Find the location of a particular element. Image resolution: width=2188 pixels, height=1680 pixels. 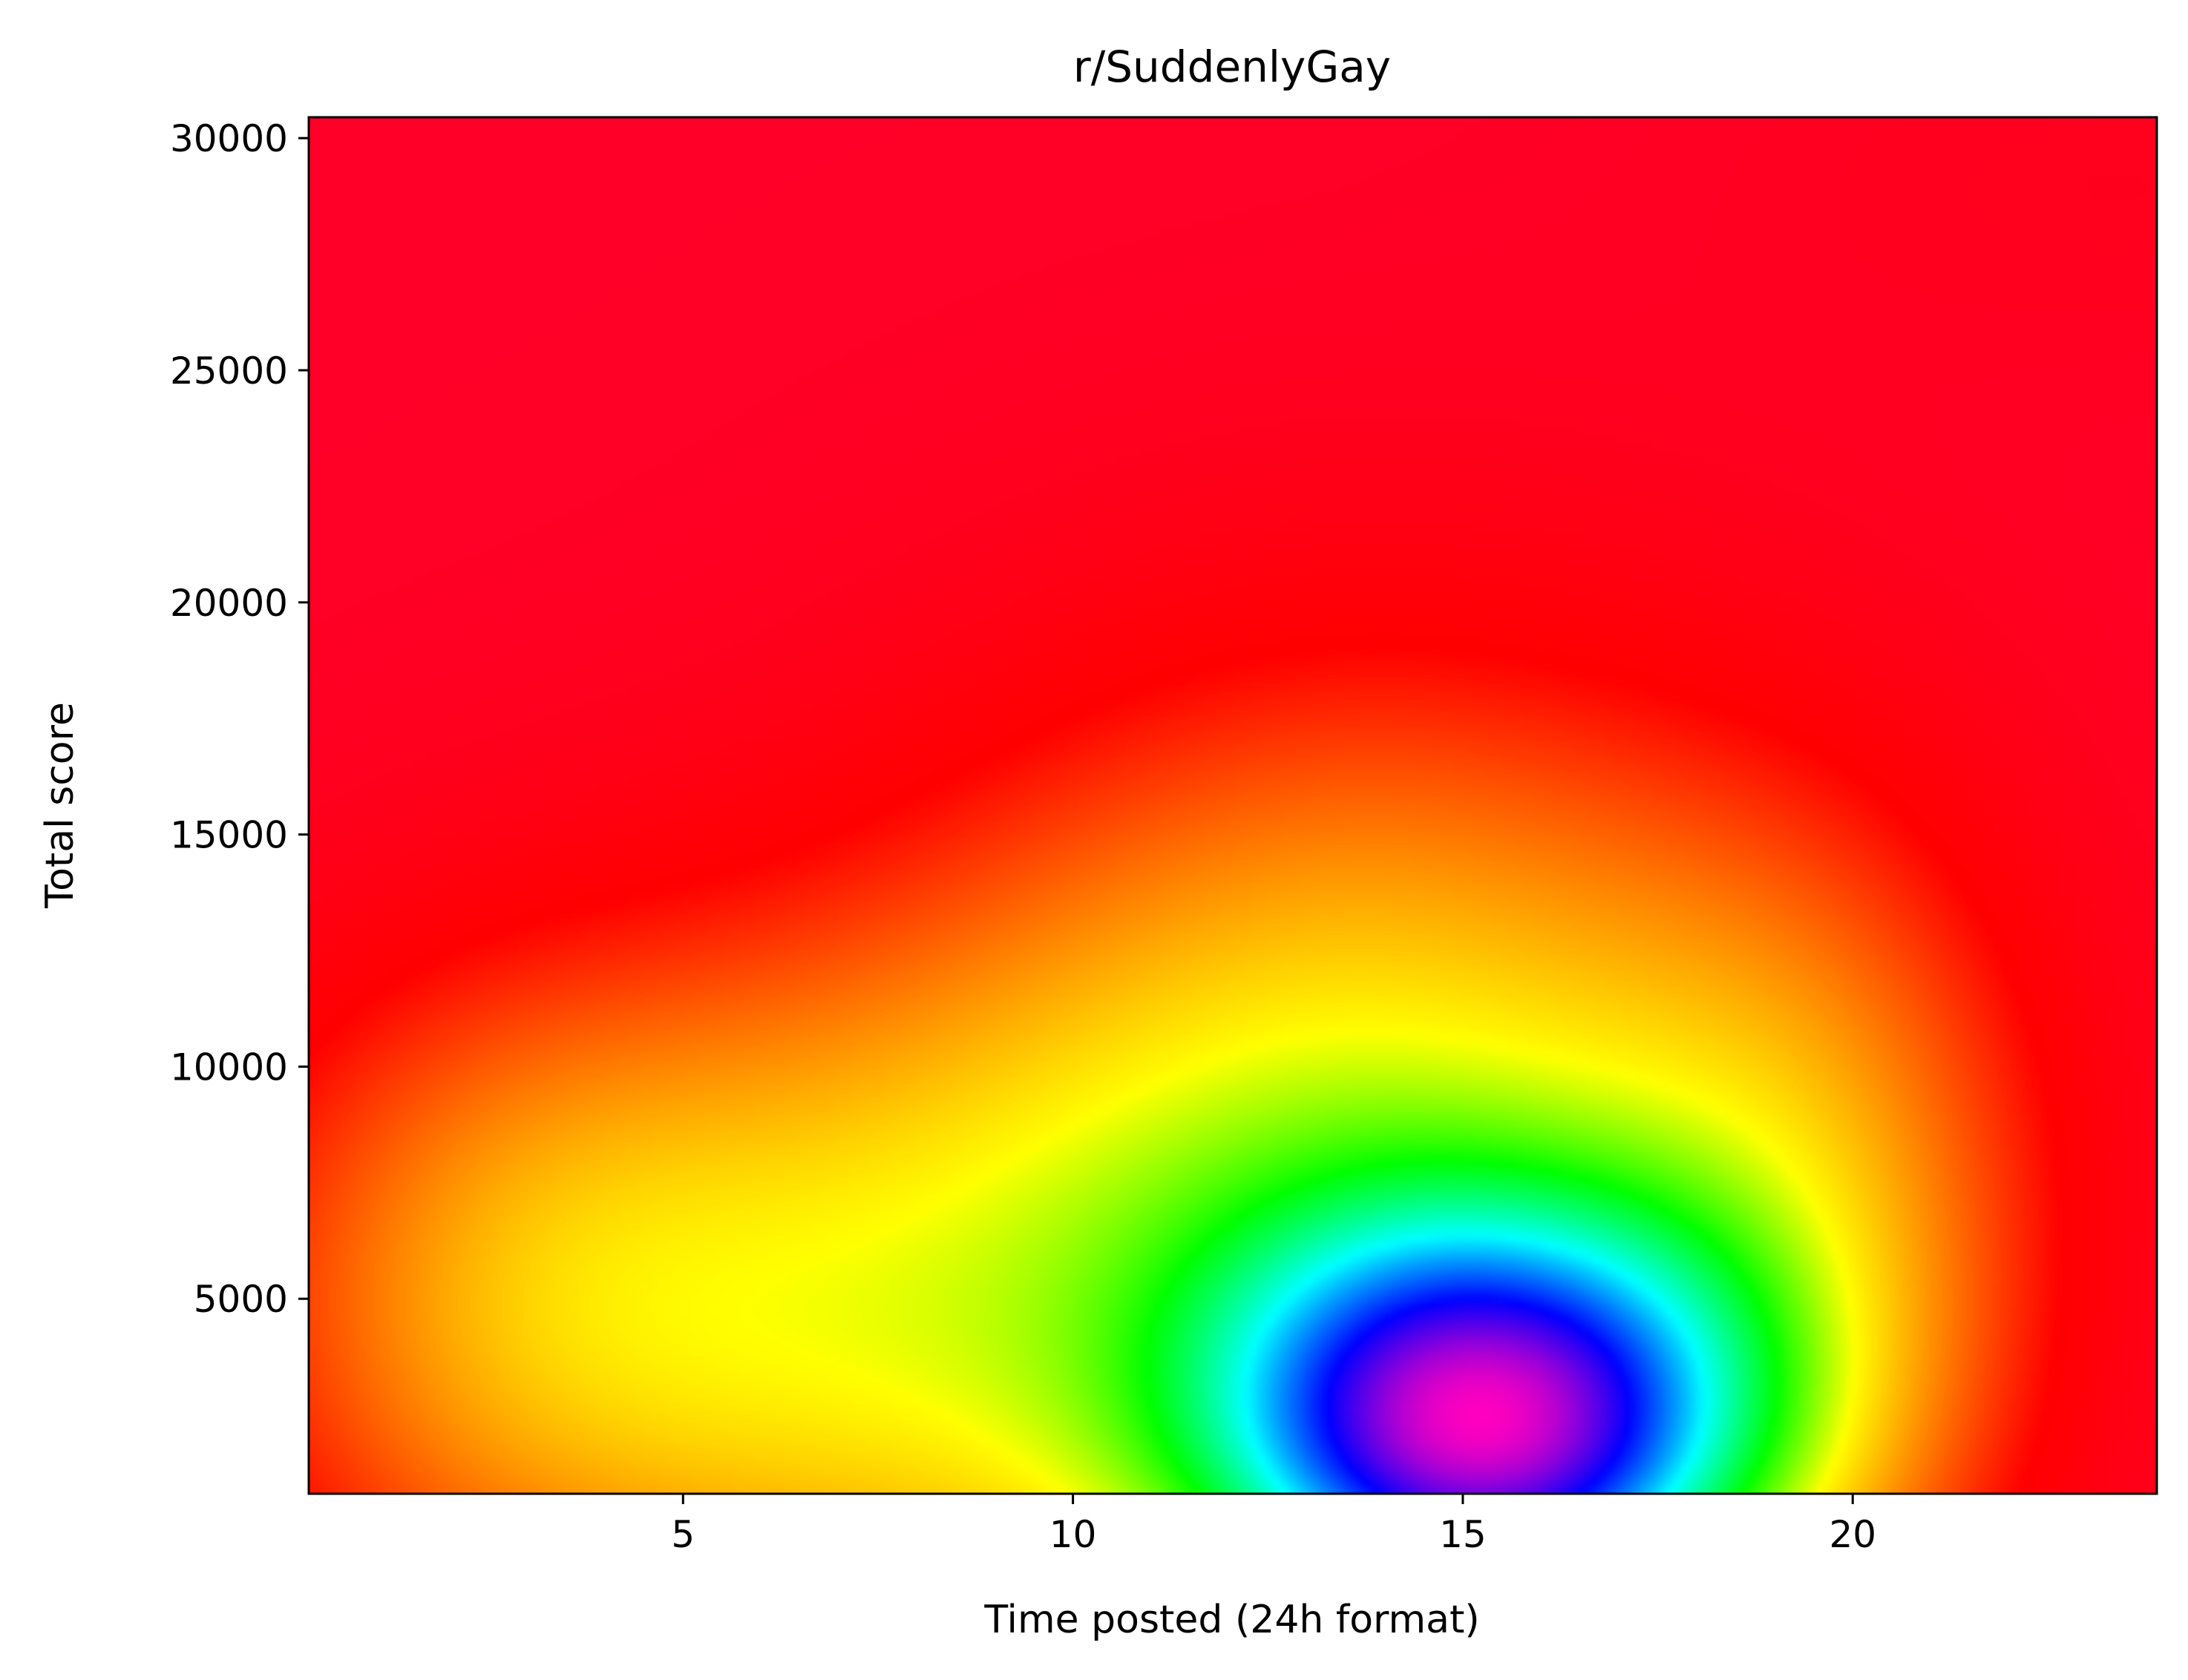

chart-title: r/SuddenlyGay is located at coordinates (1232, 67).